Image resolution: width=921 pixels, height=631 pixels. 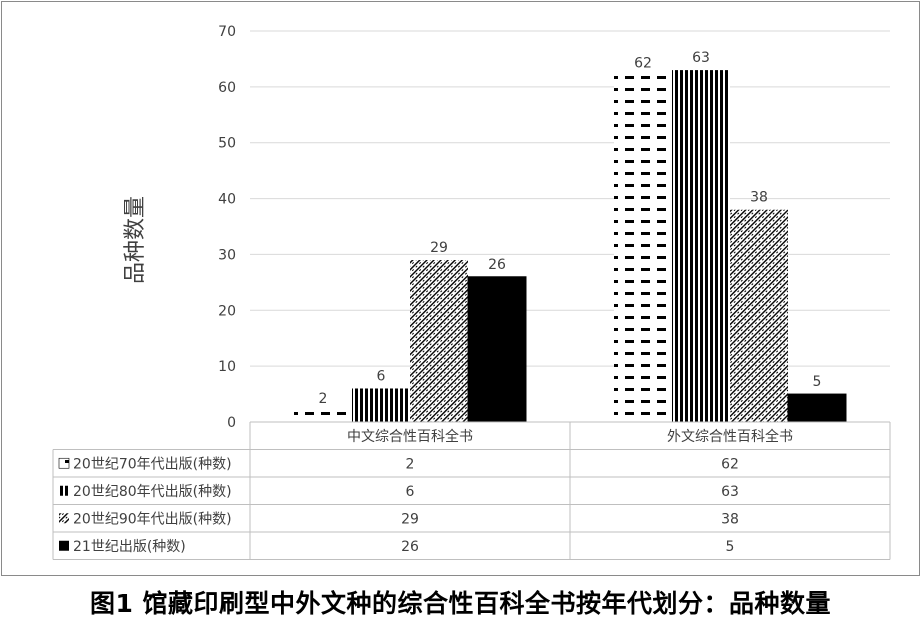 I want to click on table-cell: 6, so click(x=410, y=492).